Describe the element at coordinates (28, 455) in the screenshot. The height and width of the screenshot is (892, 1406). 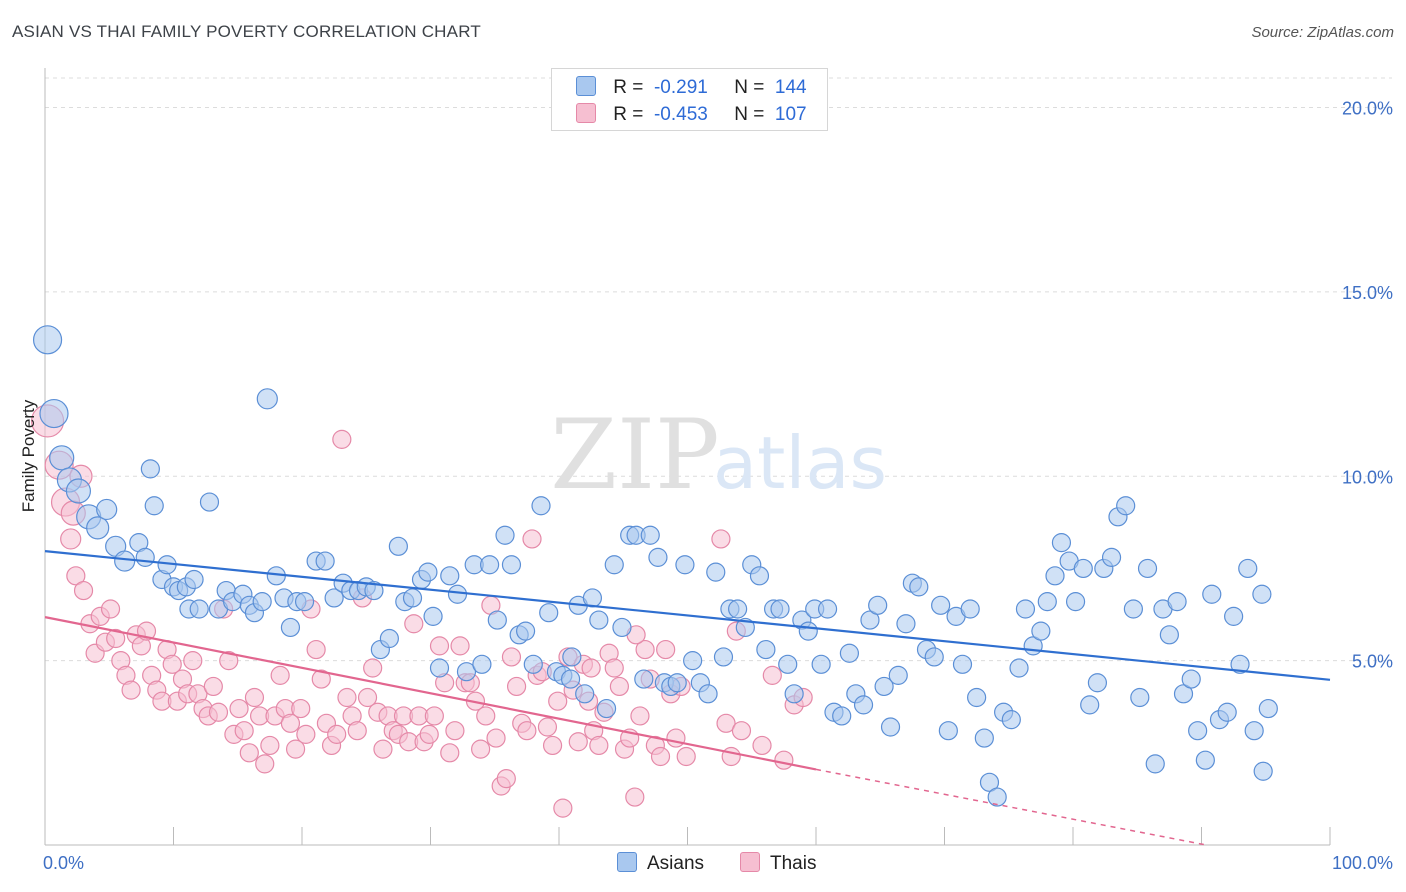
I see `y-axis-title: Family Poverty` at that location.